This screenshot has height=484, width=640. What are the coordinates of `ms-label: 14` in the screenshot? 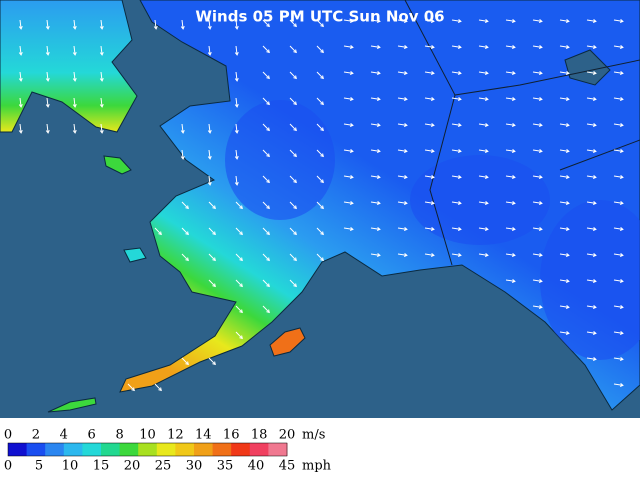 It's located at (203, 435).